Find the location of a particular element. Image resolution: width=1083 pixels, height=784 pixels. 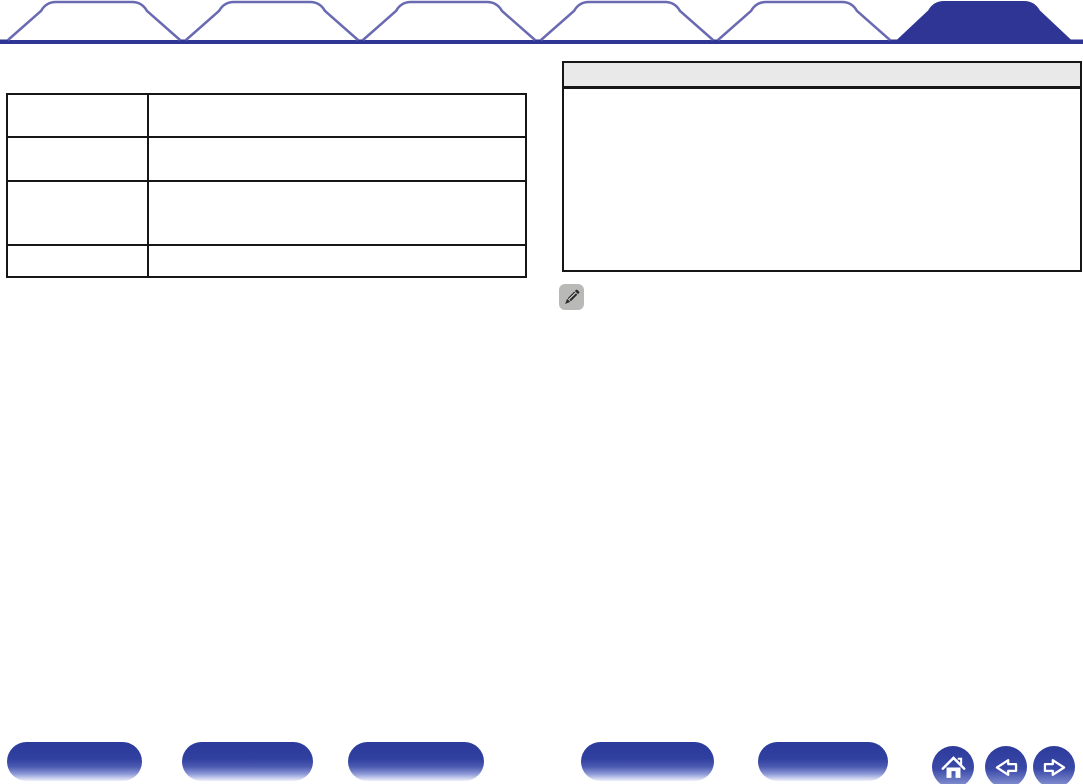

pencil-icon is located at coordinates (572, 296).